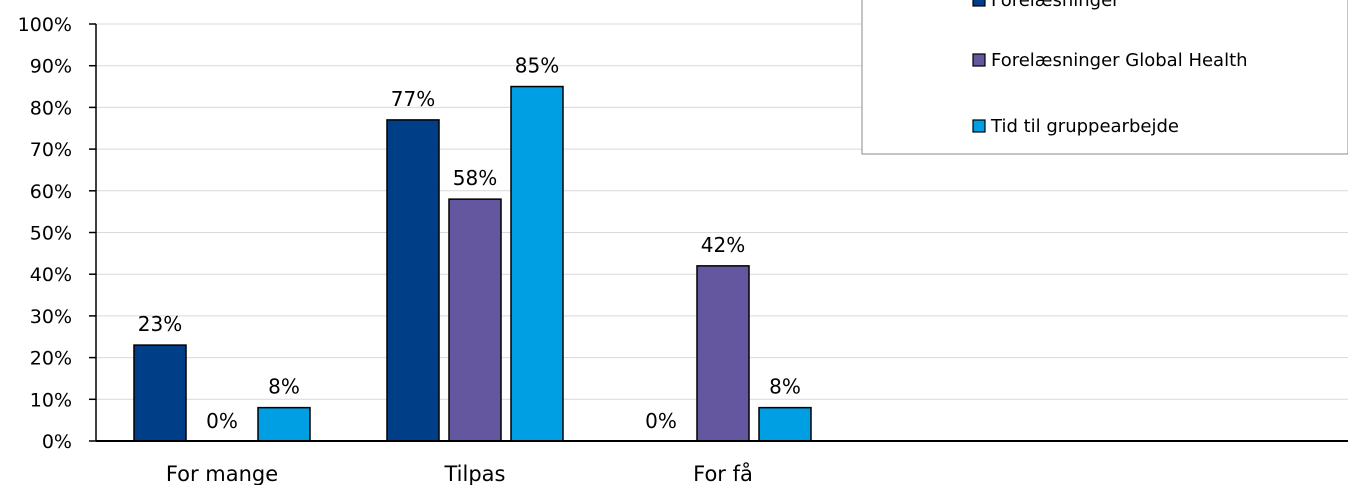 The height and width of the screenshot is (485, 1348). I want to click on legend-box, so click(1104, 77).